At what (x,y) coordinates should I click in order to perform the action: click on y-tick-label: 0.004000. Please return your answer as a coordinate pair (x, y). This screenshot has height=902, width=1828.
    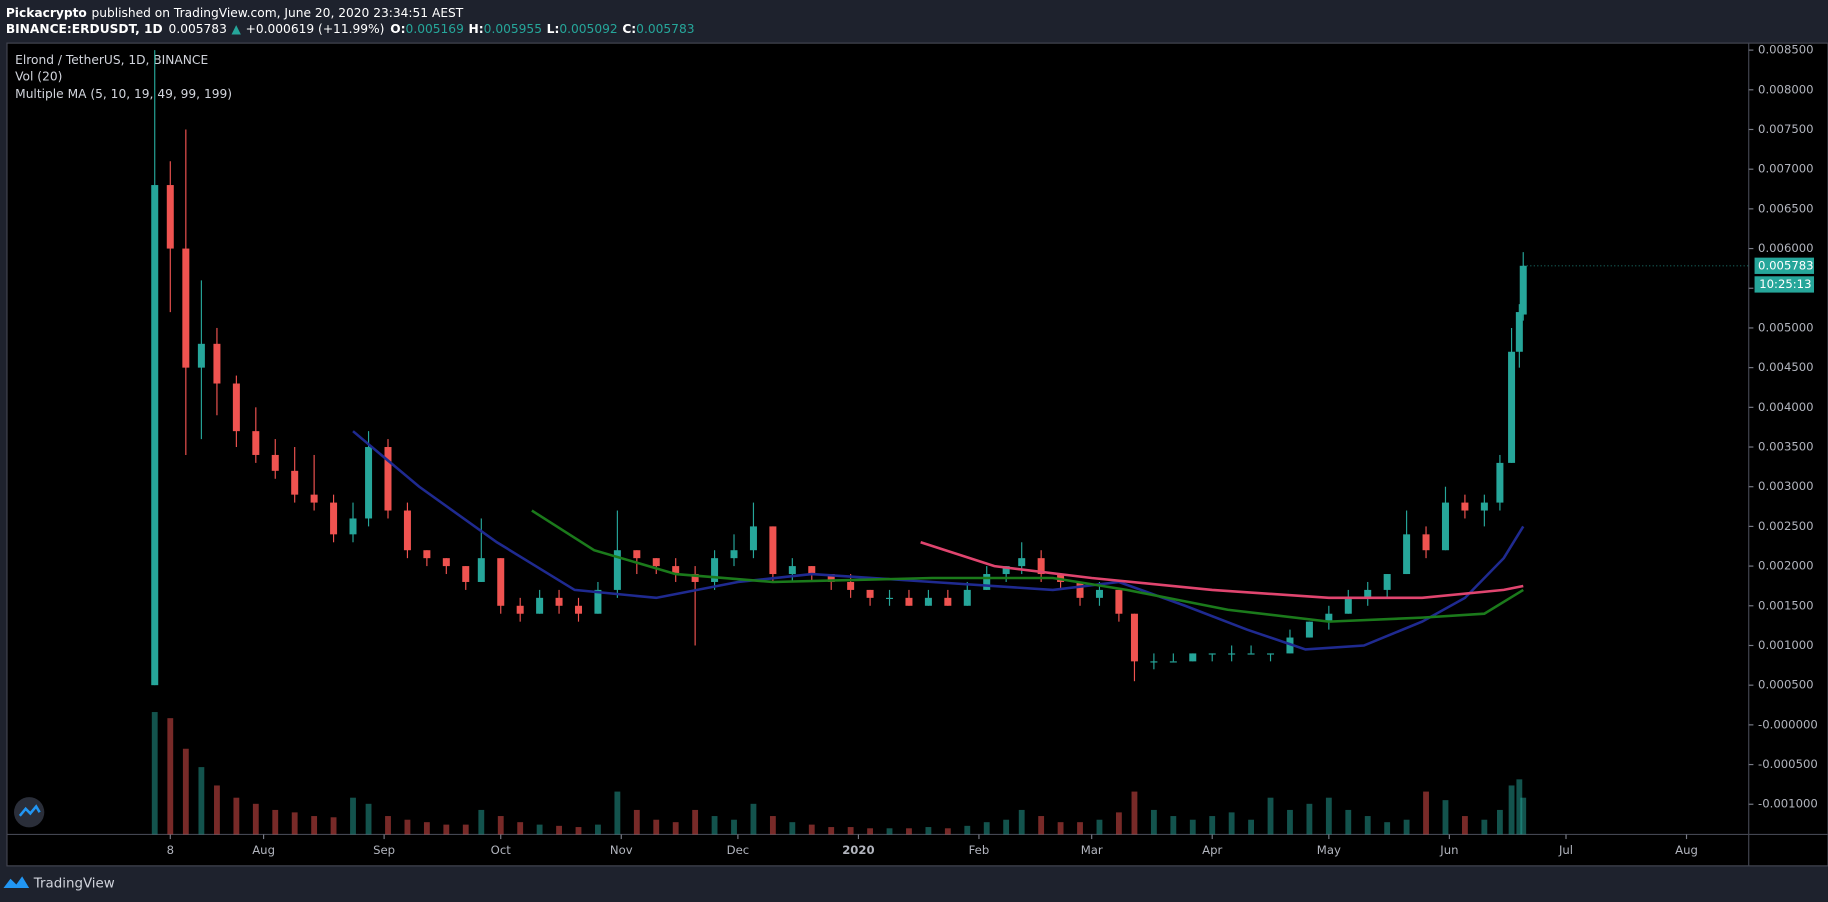
    Looking at the image, I should click on (1786, 407).